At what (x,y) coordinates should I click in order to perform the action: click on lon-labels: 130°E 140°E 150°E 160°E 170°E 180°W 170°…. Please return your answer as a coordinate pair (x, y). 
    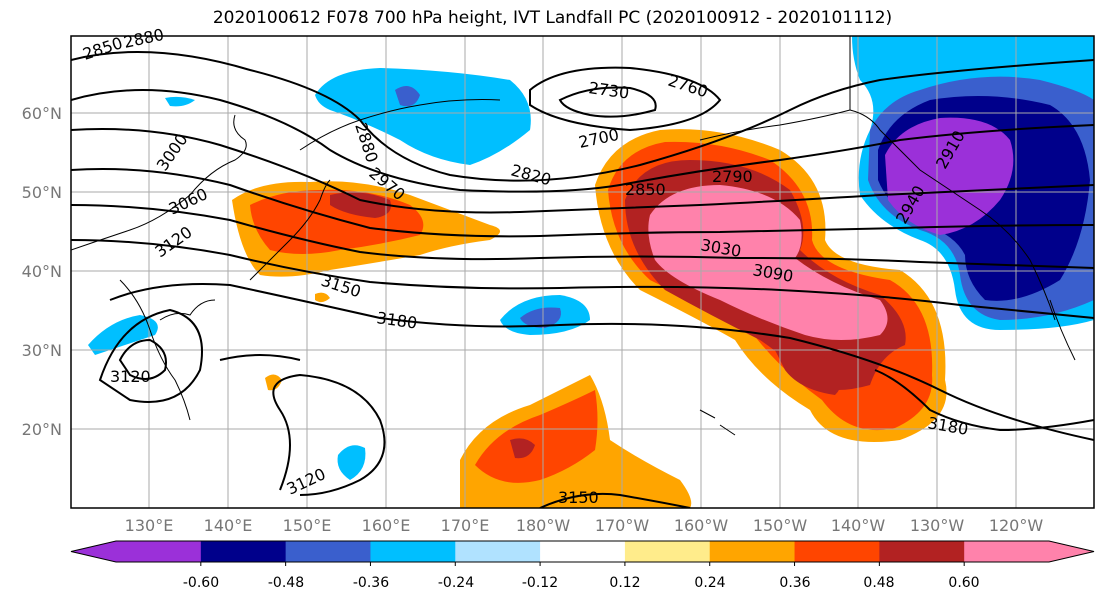
    Looking at the image, I should click on (584, 525).